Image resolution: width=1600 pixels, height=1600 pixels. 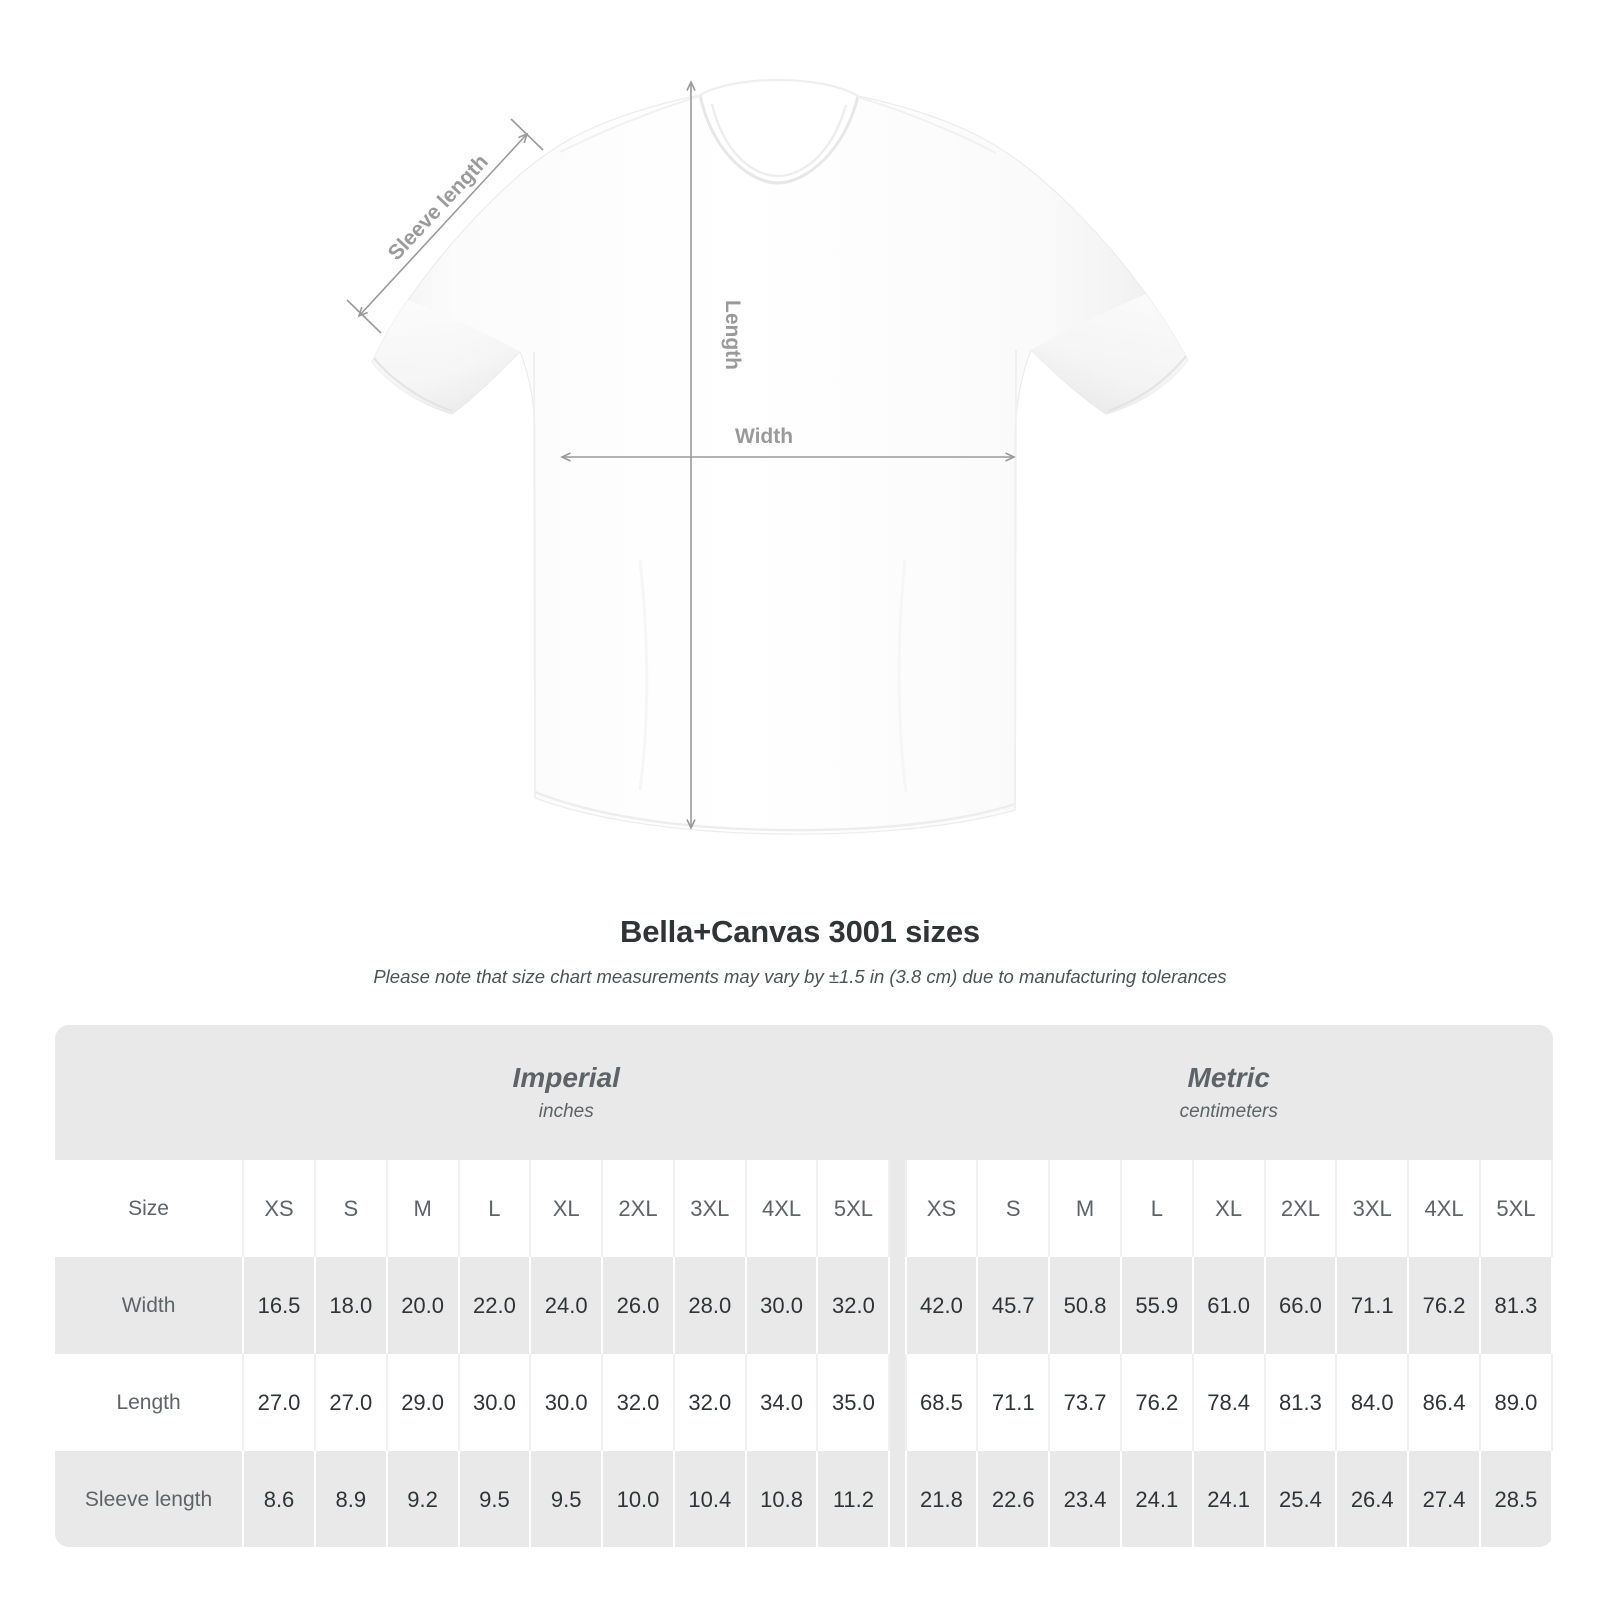 I want to click on length-metric-2xl: 81.3, so click(x=1300, y=1402).